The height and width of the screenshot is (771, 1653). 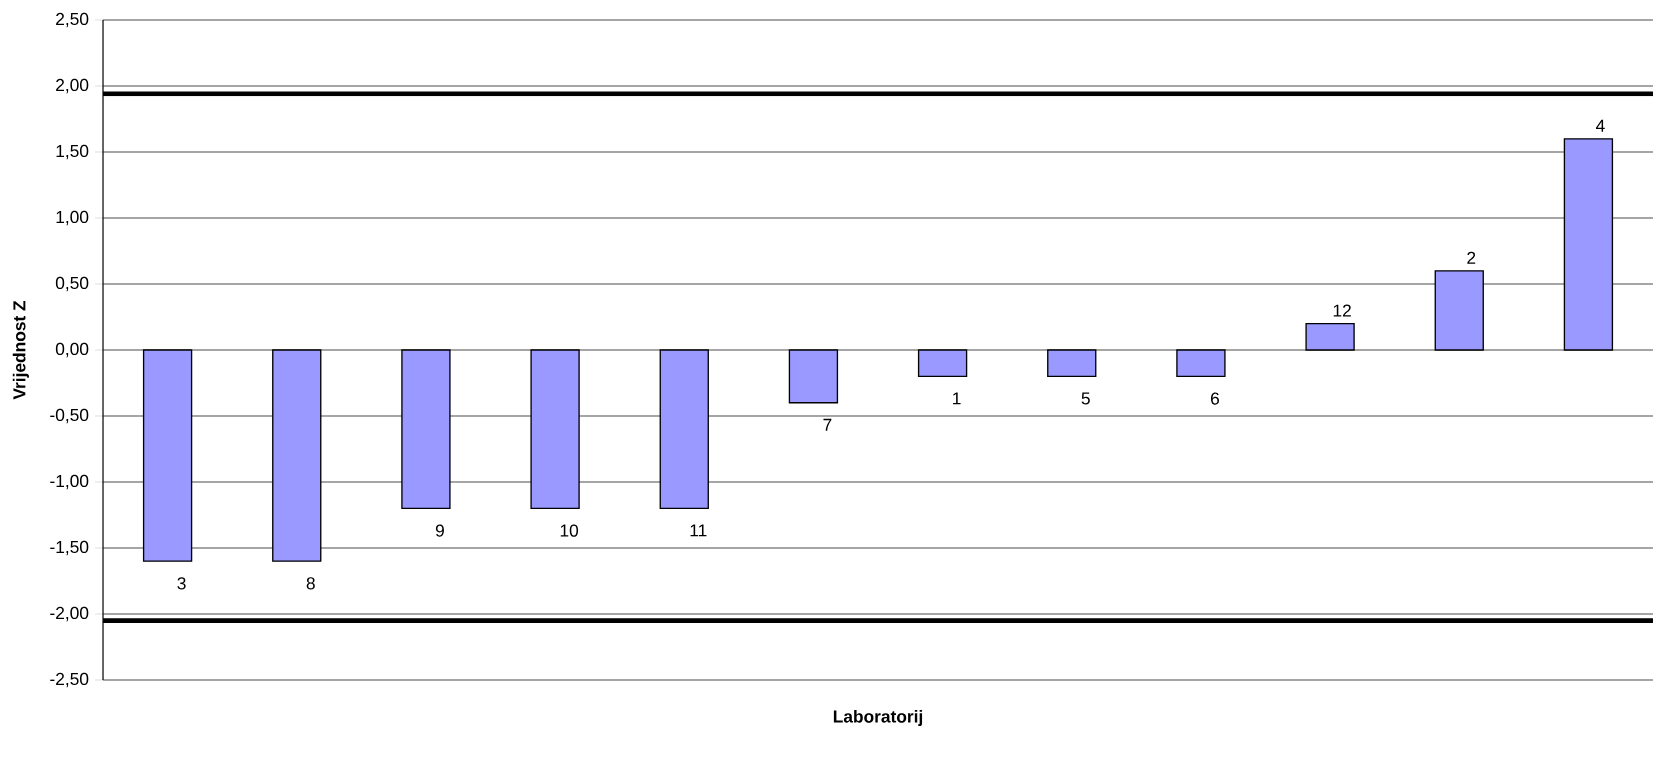 What do you see at coordinates (69, 614) in the screenshot?
I see `y-tick-label: -2,00` at bounding box center [69, 614].